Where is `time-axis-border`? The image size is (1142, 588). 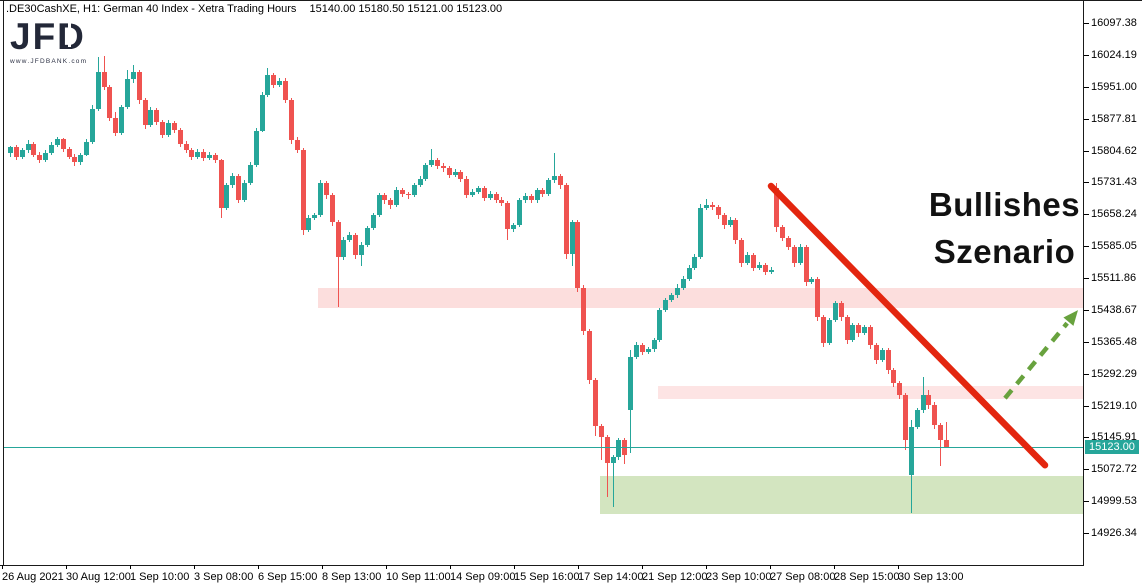 time-axis-border is located at coordinates (542, 565).